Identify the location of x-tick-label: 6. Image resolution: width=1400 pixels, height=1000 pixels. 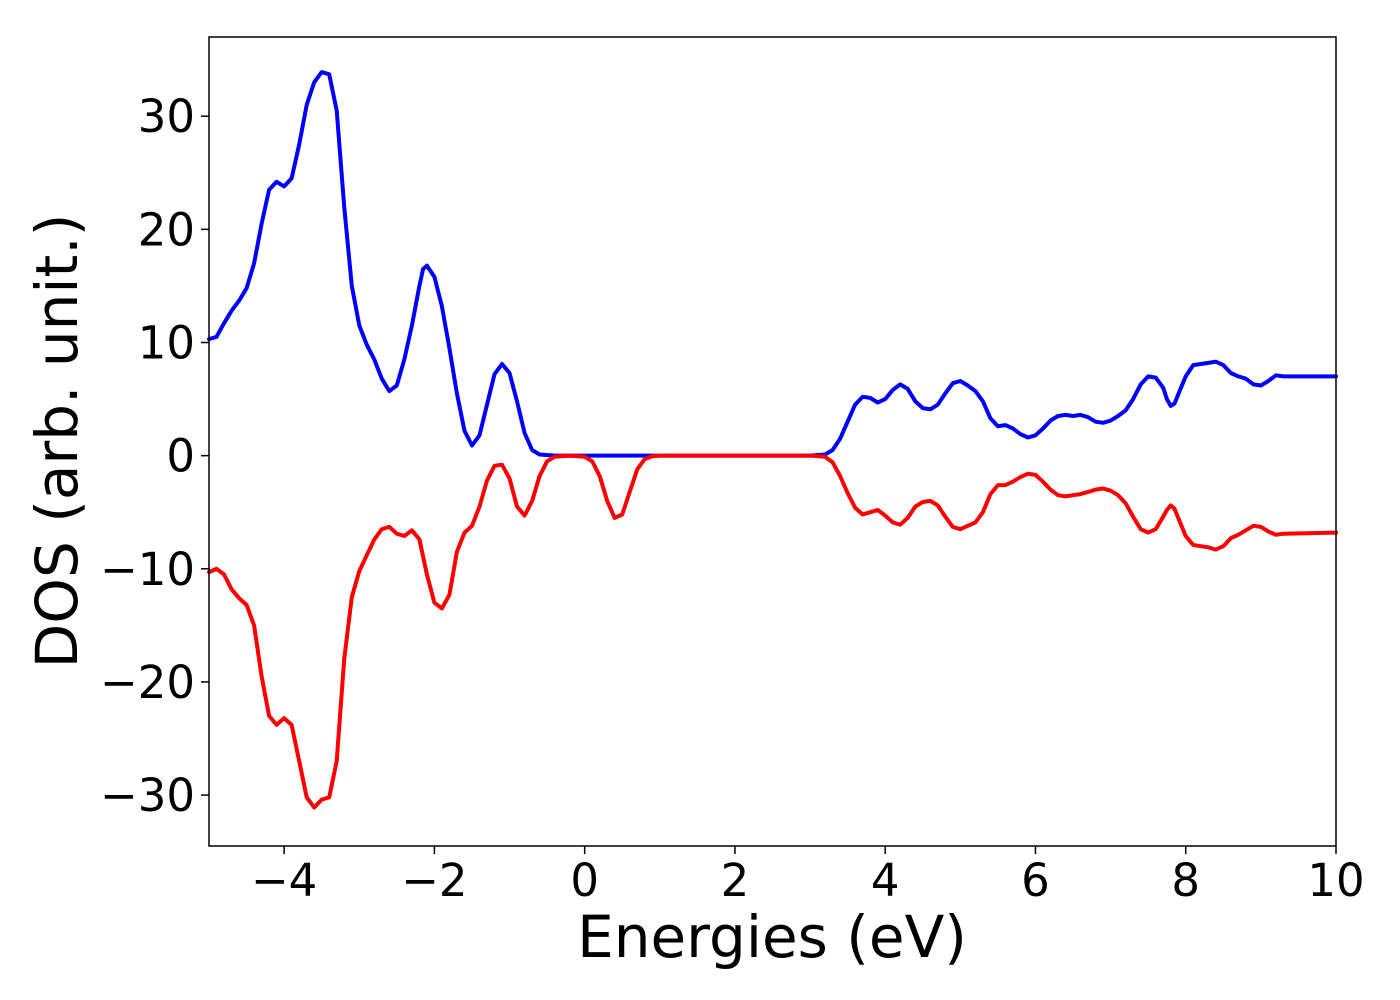
(1035, 880).